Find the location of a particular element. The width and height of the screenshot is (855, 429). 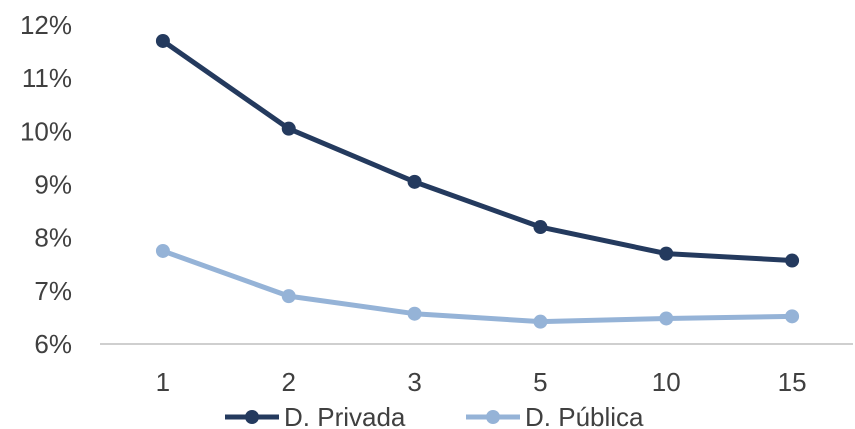

x-tick-label: 3 is located at coordinates (414, 382).